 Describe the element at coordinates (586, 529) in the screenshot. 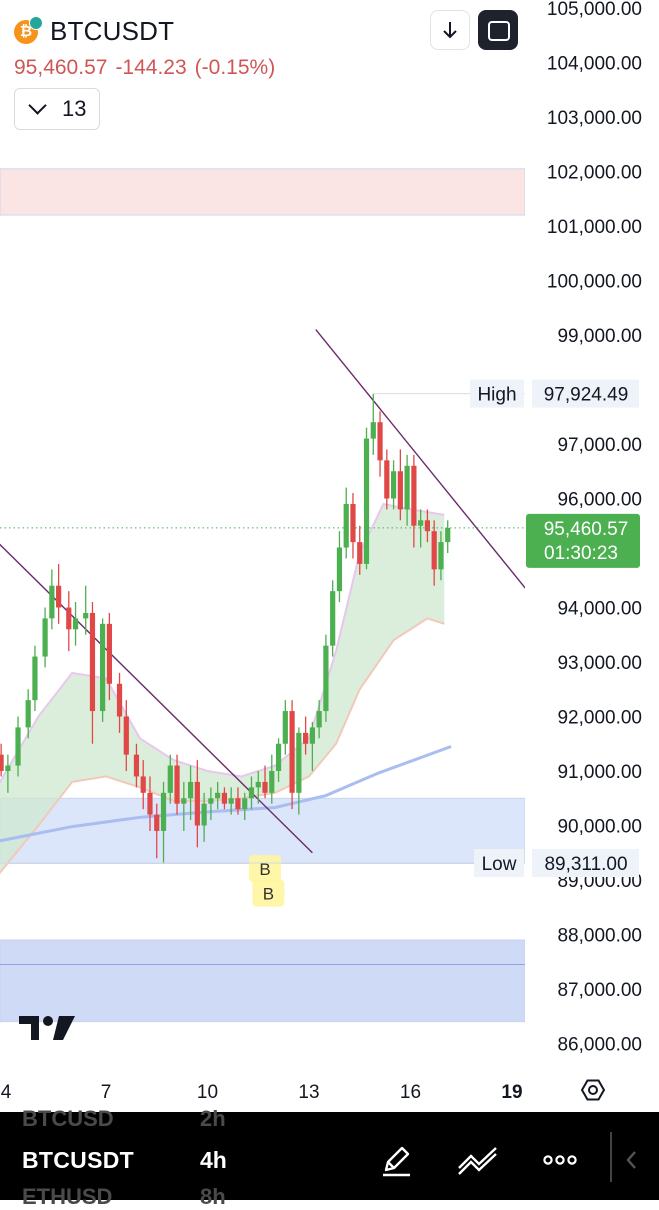

I see `last-price-tag: 95,460.57` at that location.